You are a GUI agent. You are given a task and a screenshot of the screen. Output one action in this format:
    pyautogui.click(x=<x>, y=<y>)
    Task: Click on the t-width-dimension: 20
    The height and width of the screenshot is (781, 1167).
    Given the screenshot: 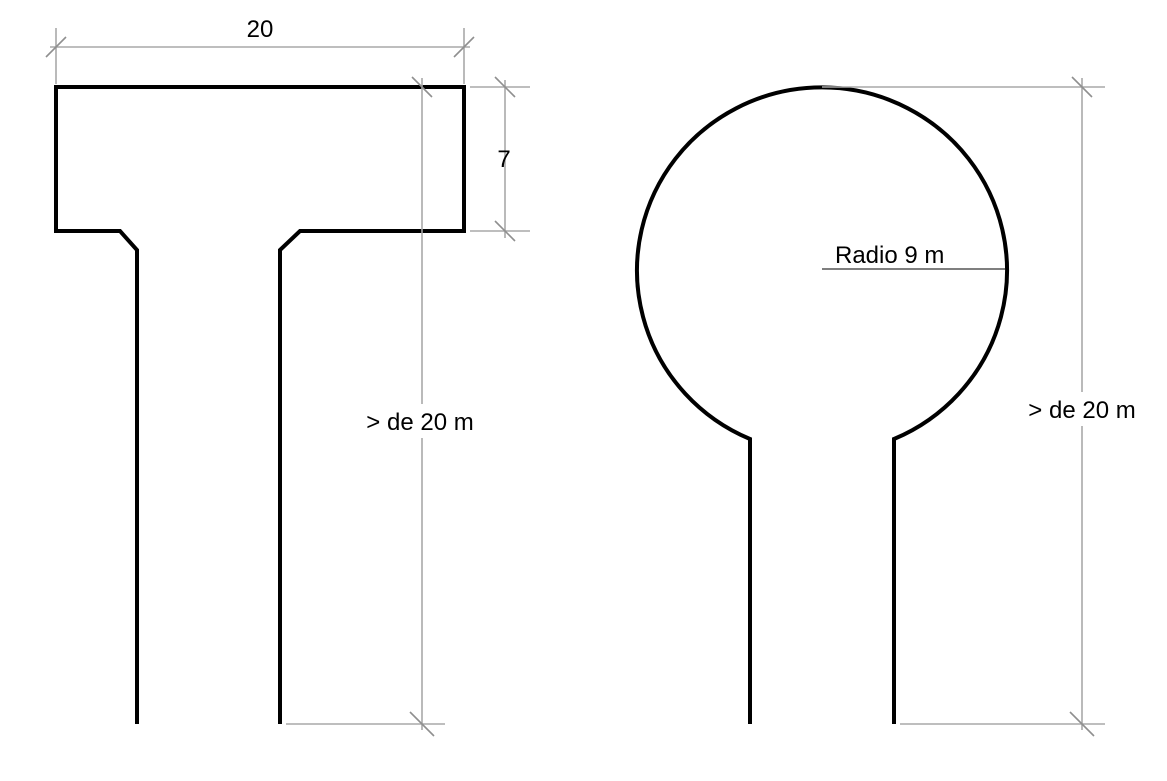 What is the action you would take?
    pyautogui.click(x=260, y=50)
    